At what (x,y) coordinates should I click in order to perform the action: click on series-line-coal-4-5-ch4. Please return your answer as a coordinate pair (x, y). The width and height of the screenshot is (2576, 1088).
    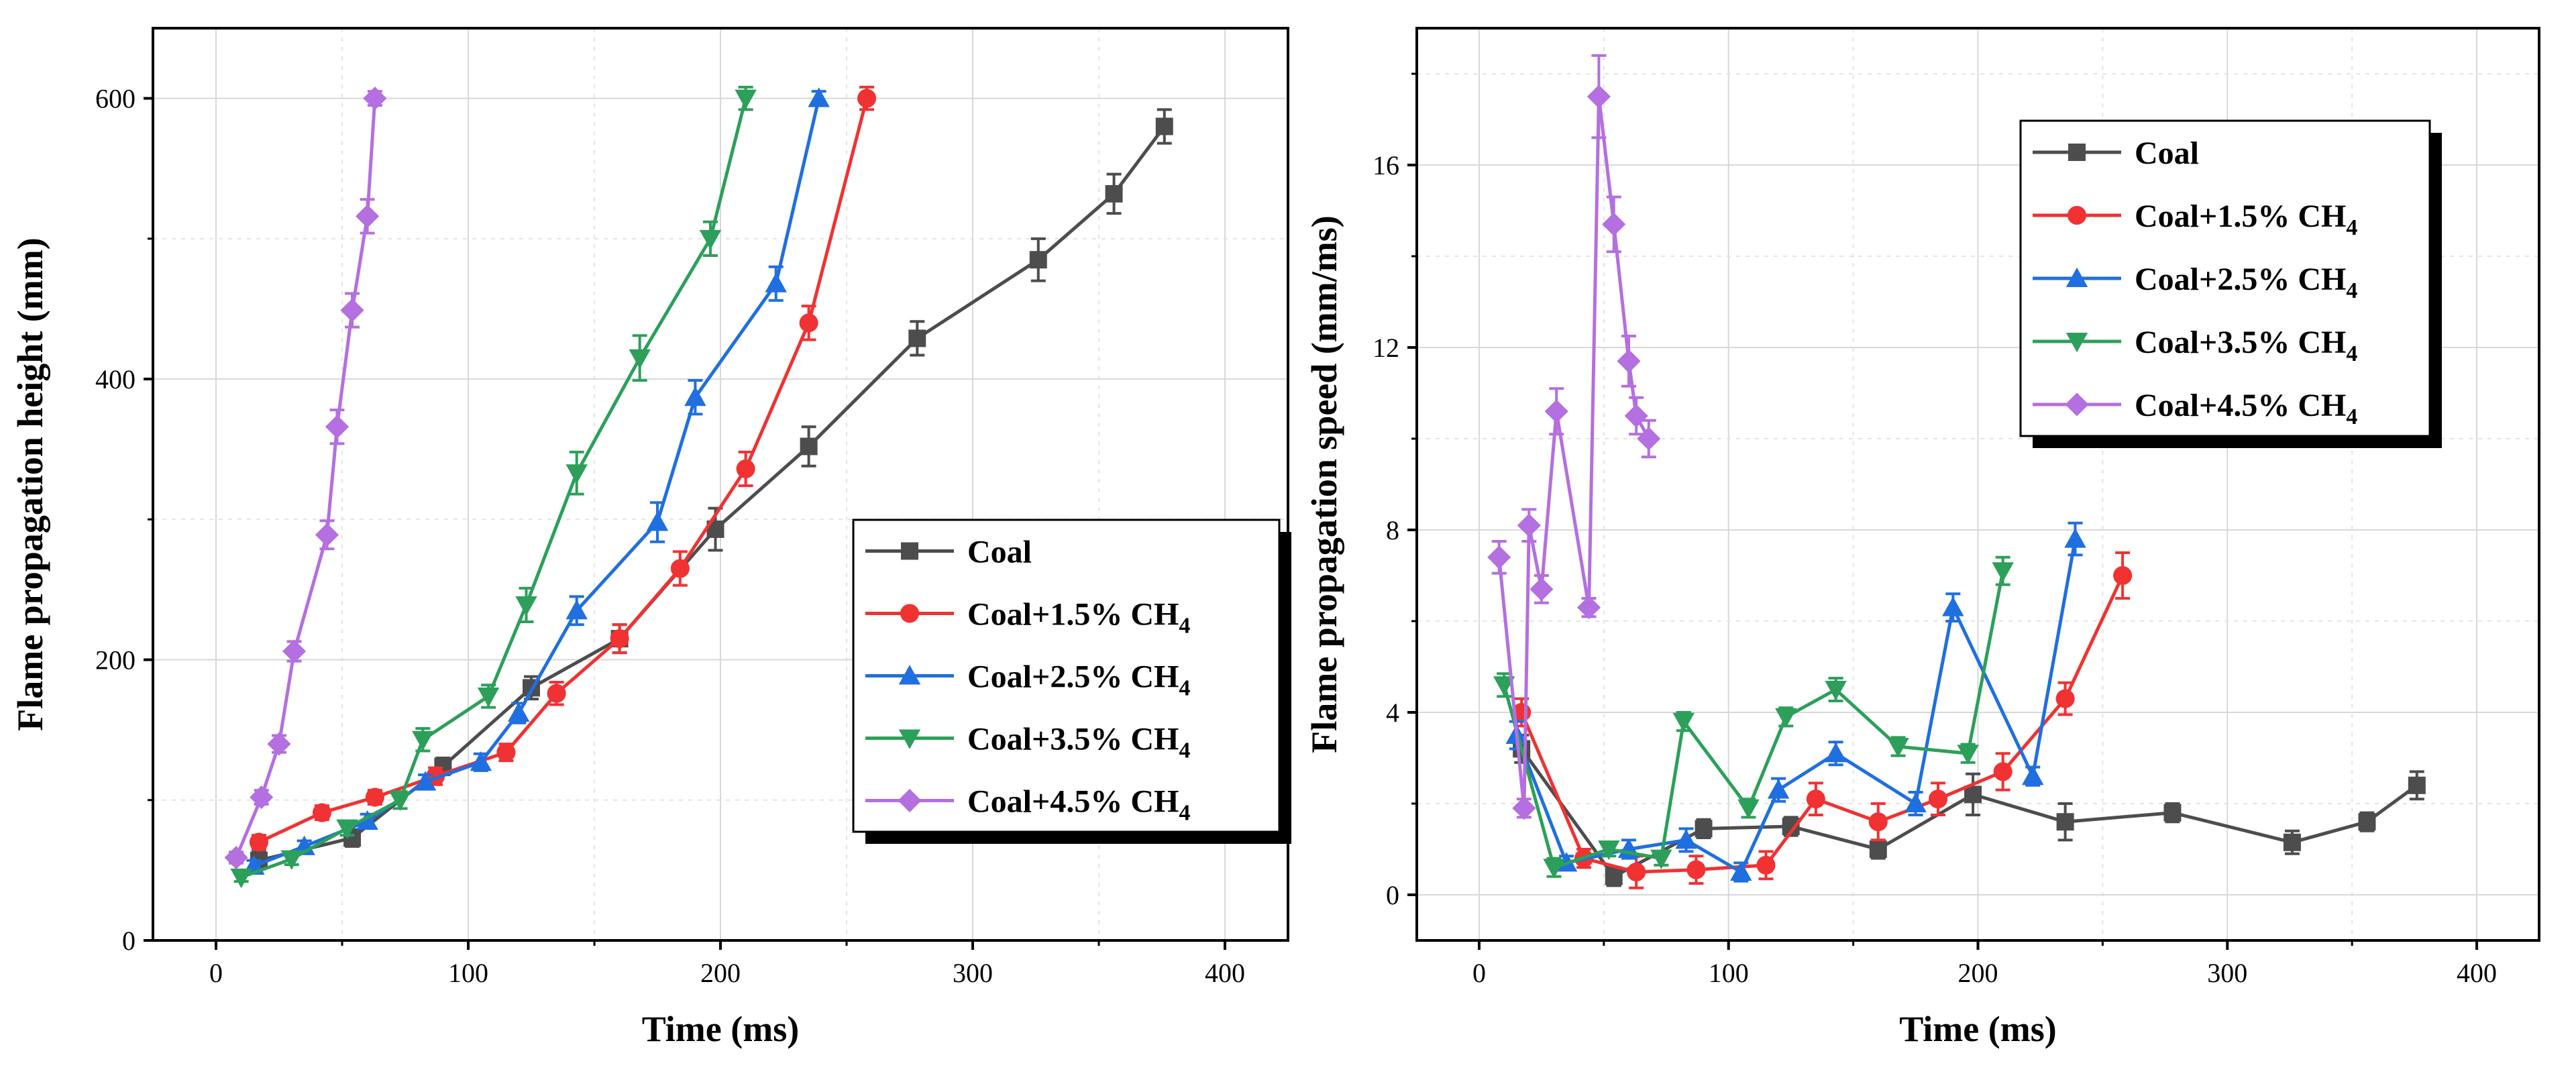
    Looking at the image, I should click on (305, 478).